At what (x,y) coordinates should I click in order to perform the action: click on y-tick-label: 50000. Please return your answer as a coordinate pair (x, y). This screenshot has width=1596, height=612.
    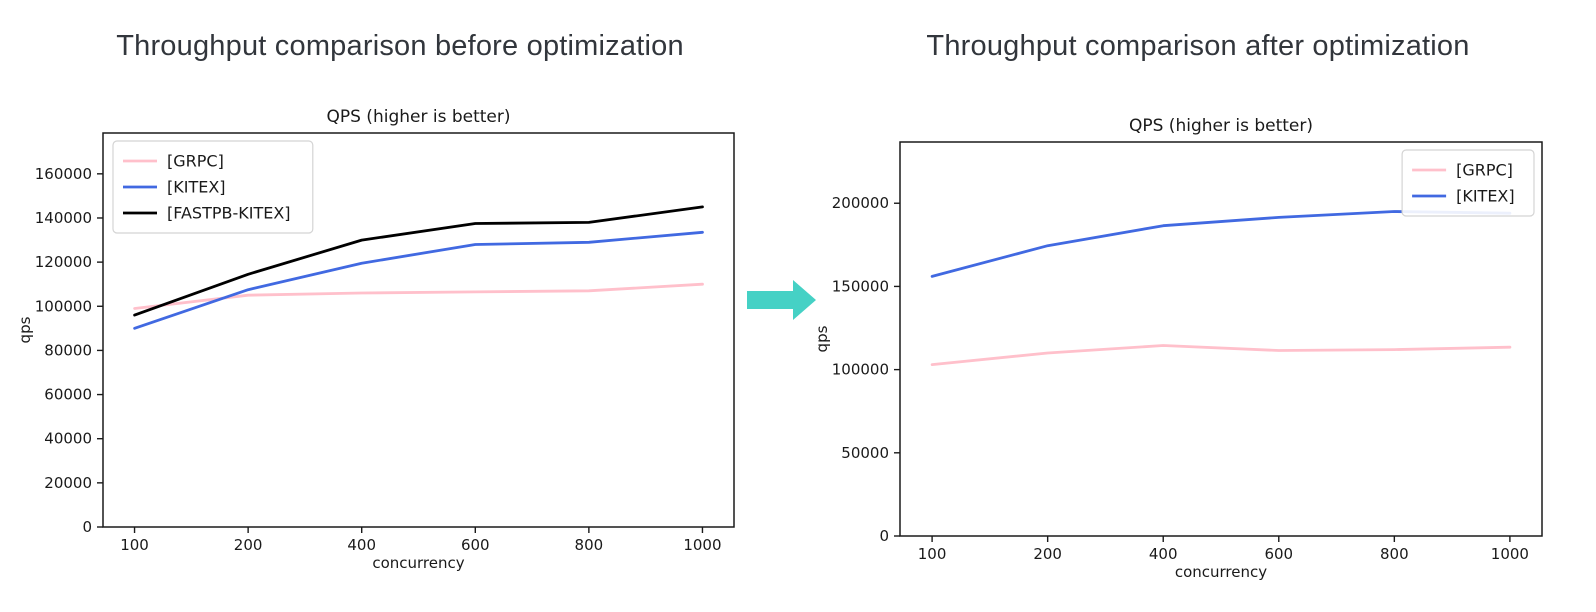
    Looking at the image, I should click on (865, 453).